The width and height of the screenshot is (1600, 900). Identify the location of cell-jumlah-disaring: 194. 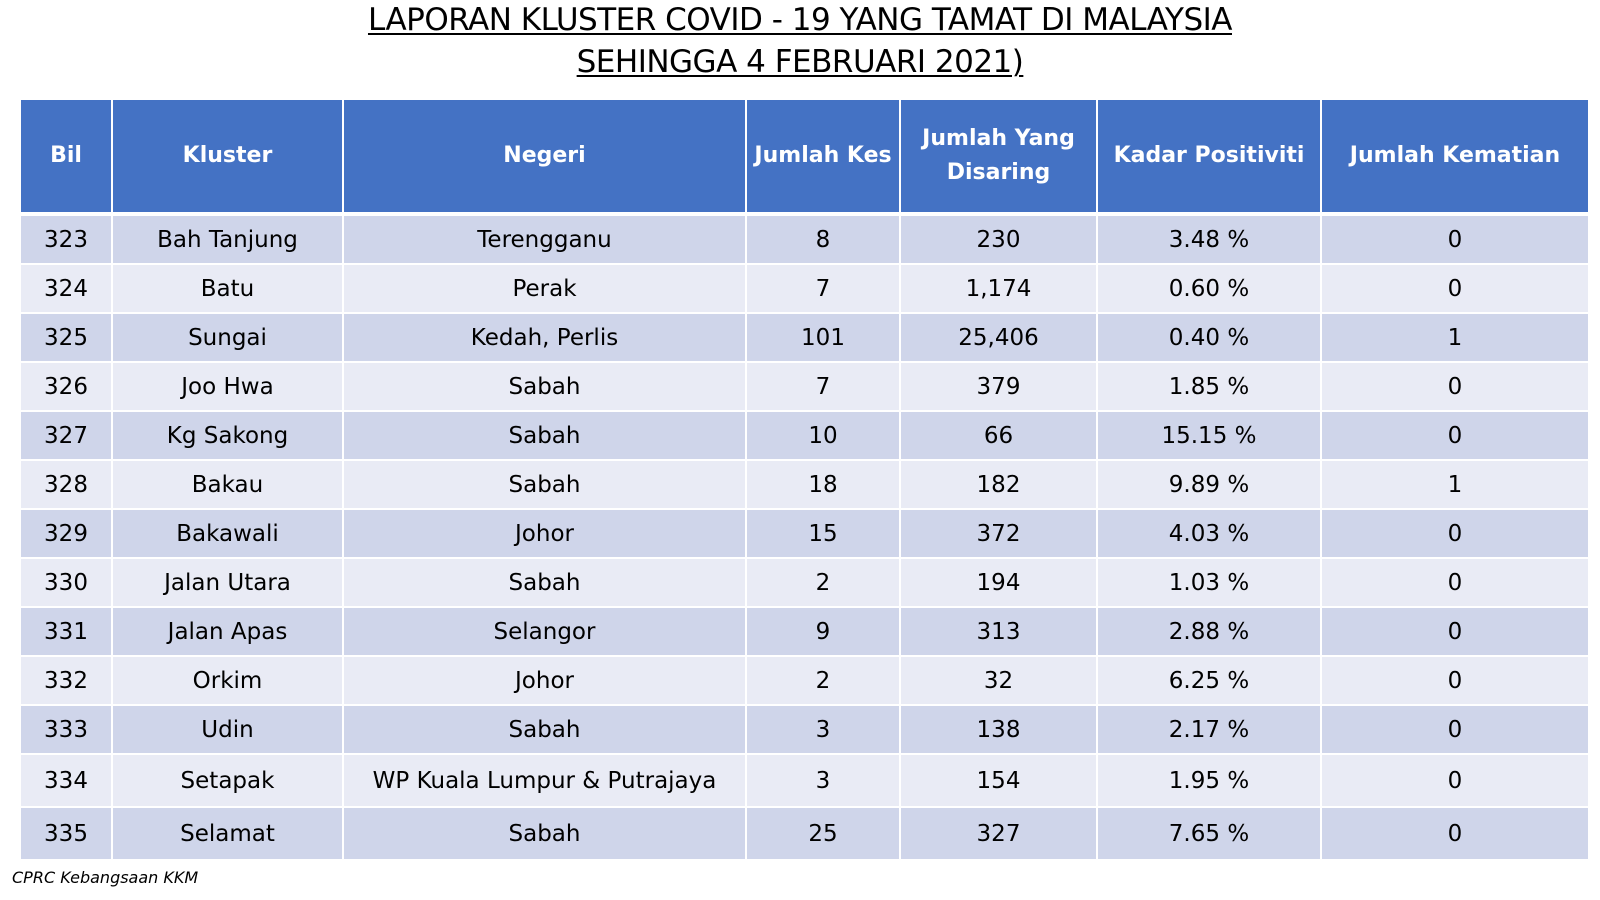
(998, 582).